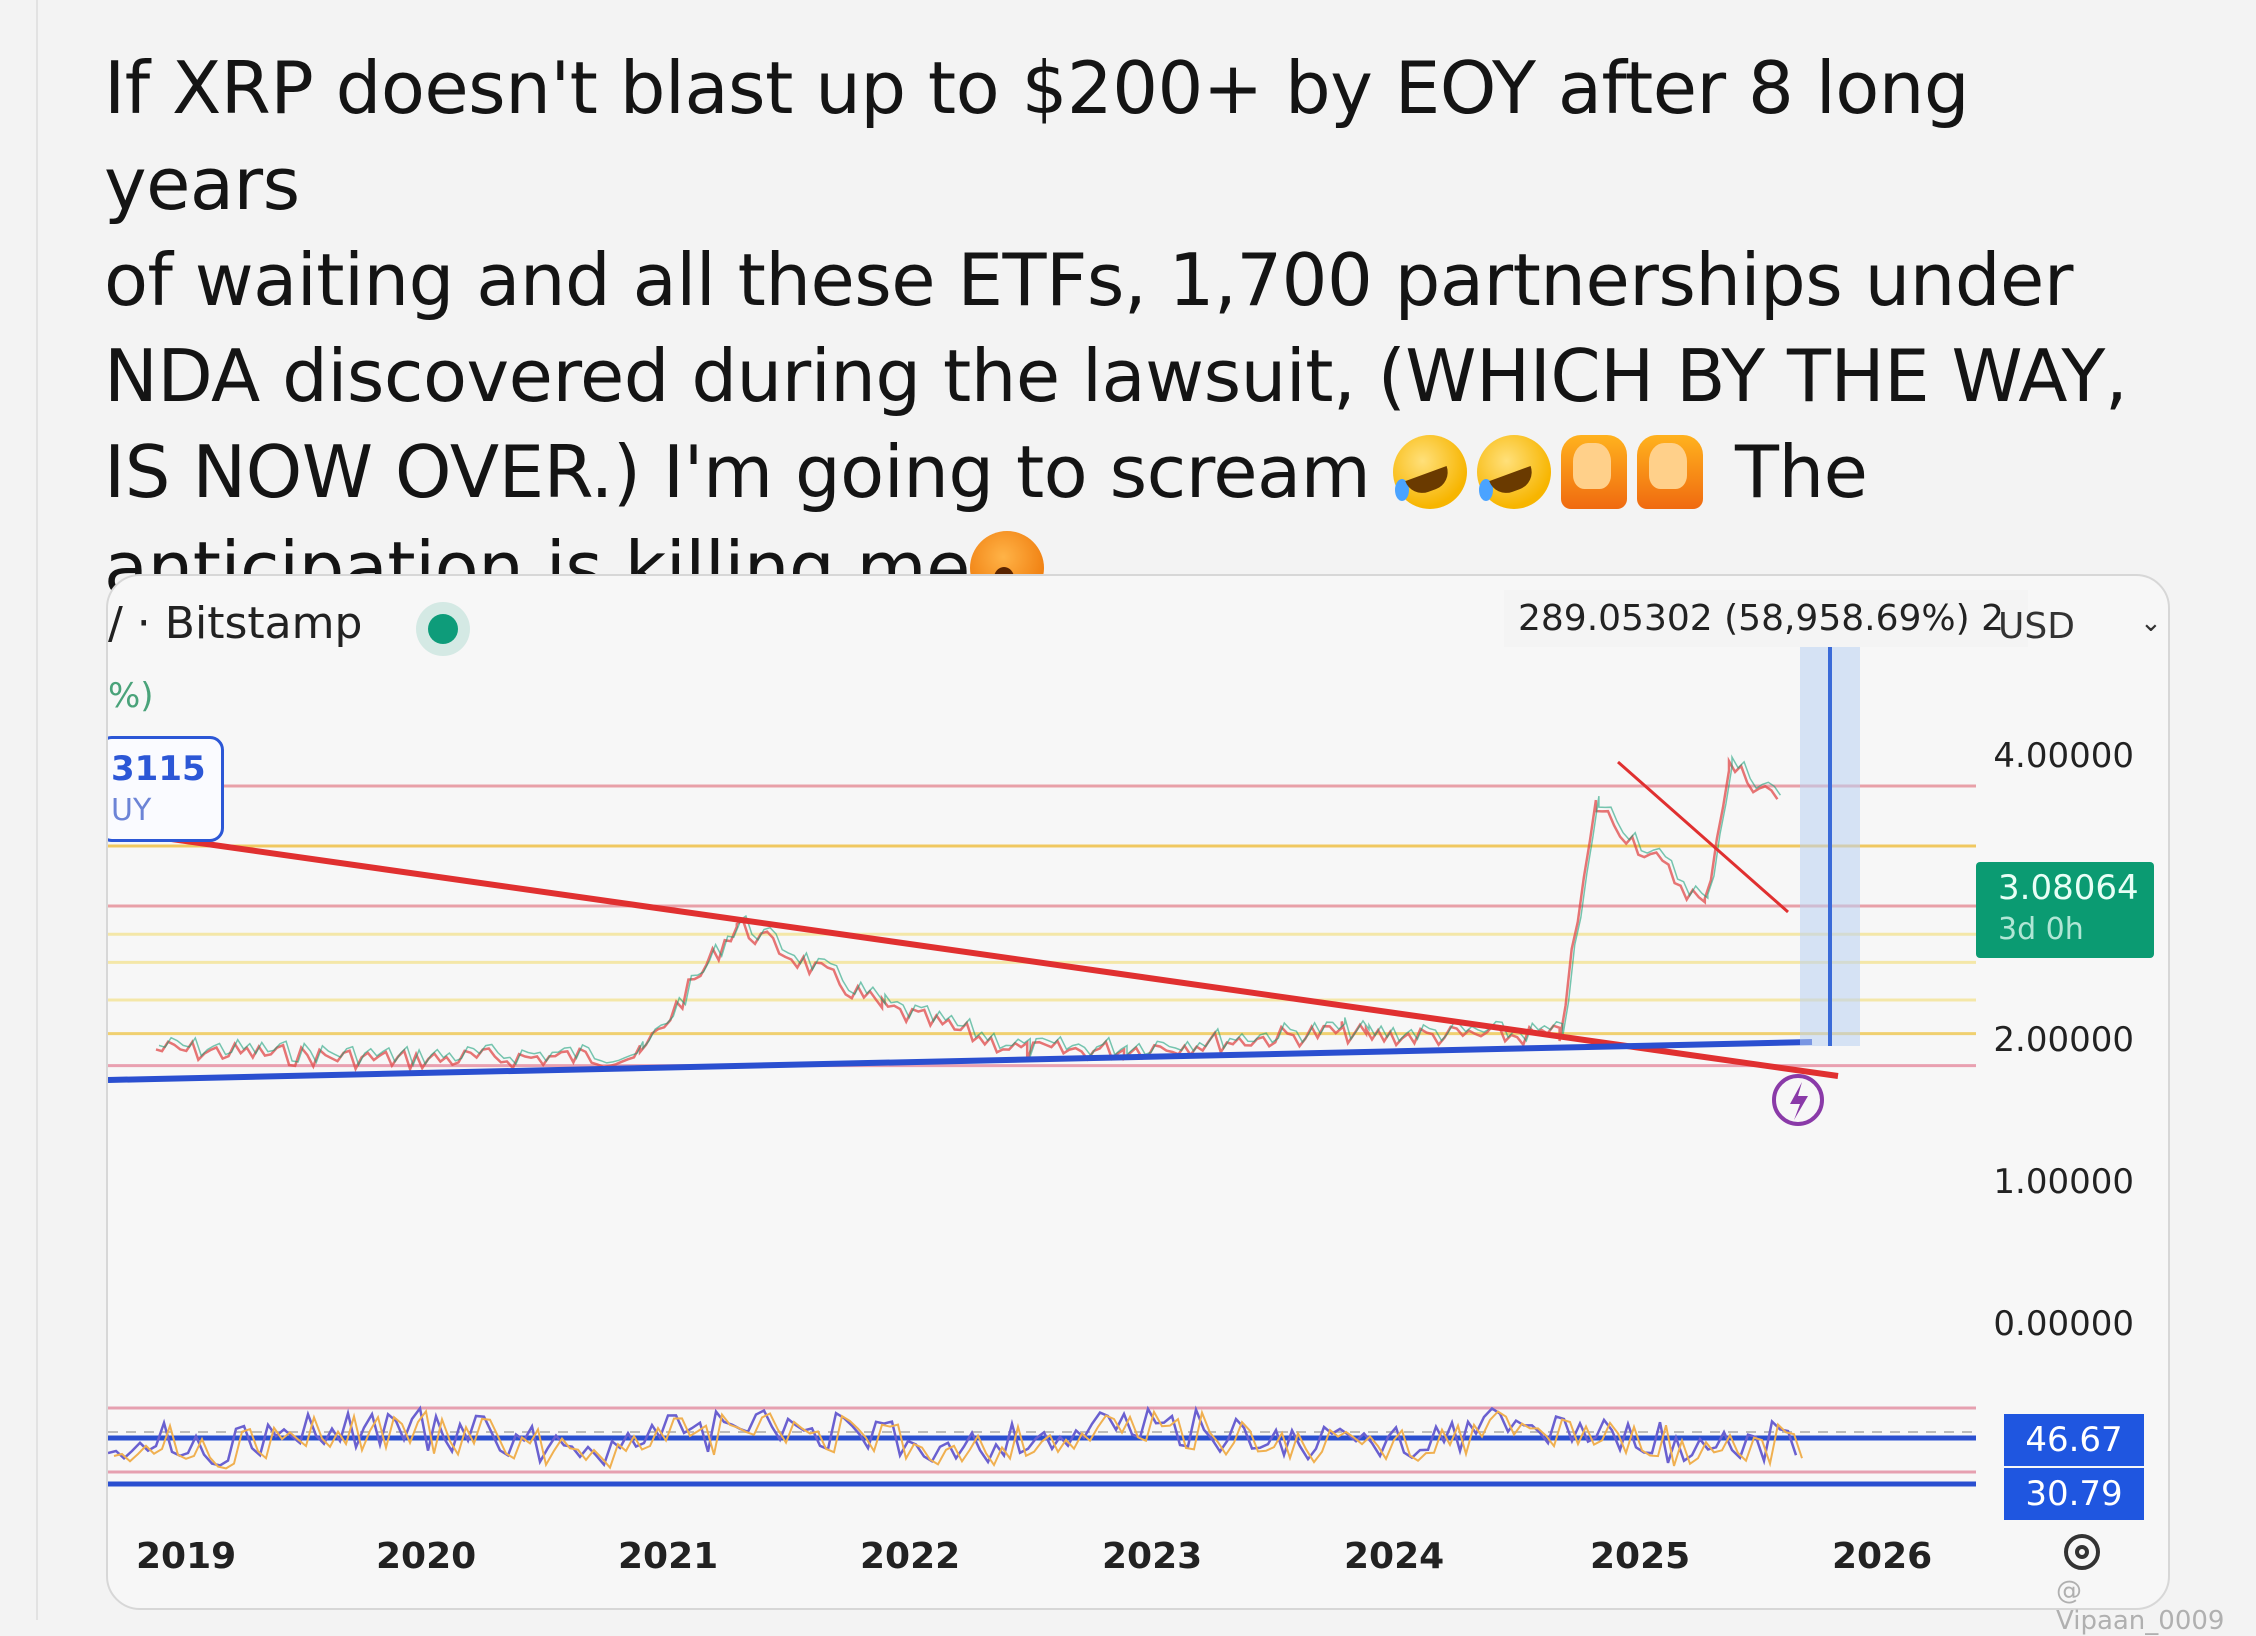 This screenshot has width=2256, height=1636. I want to click on buy-label: UY, so click(131, 810).